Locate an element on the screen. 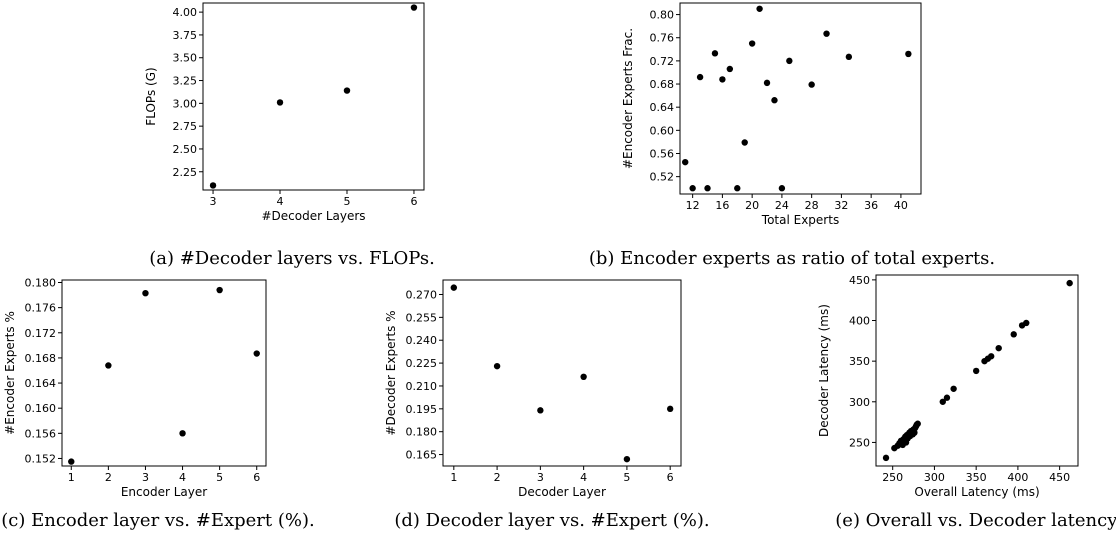 This screenshot has width=1116, height=546. y-axis-title: Decoder Latency (ms) is located at coordinates (824, 370).